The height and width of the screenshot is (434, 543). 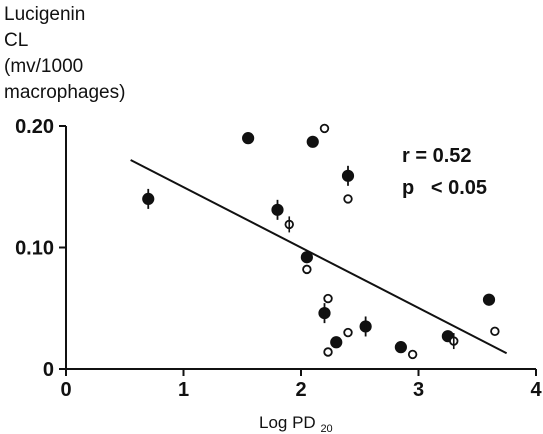 I want to click on x-tick-label: 0, so click(x=65, y=390).